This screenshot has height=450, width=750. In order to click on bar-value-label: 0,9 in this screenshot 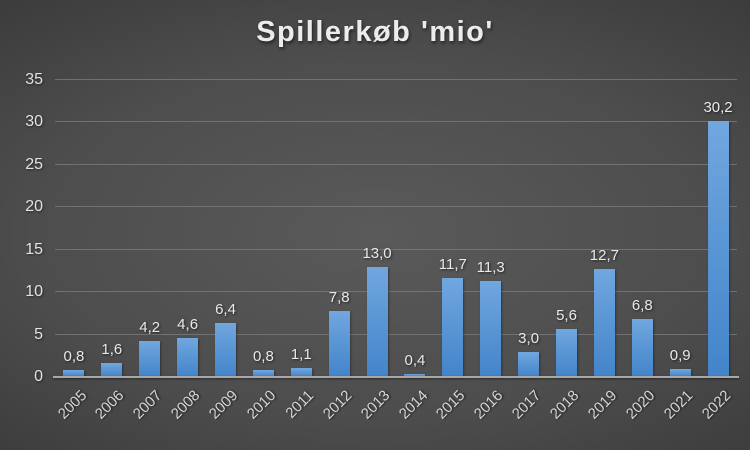, I will do `click(680, 356)`.